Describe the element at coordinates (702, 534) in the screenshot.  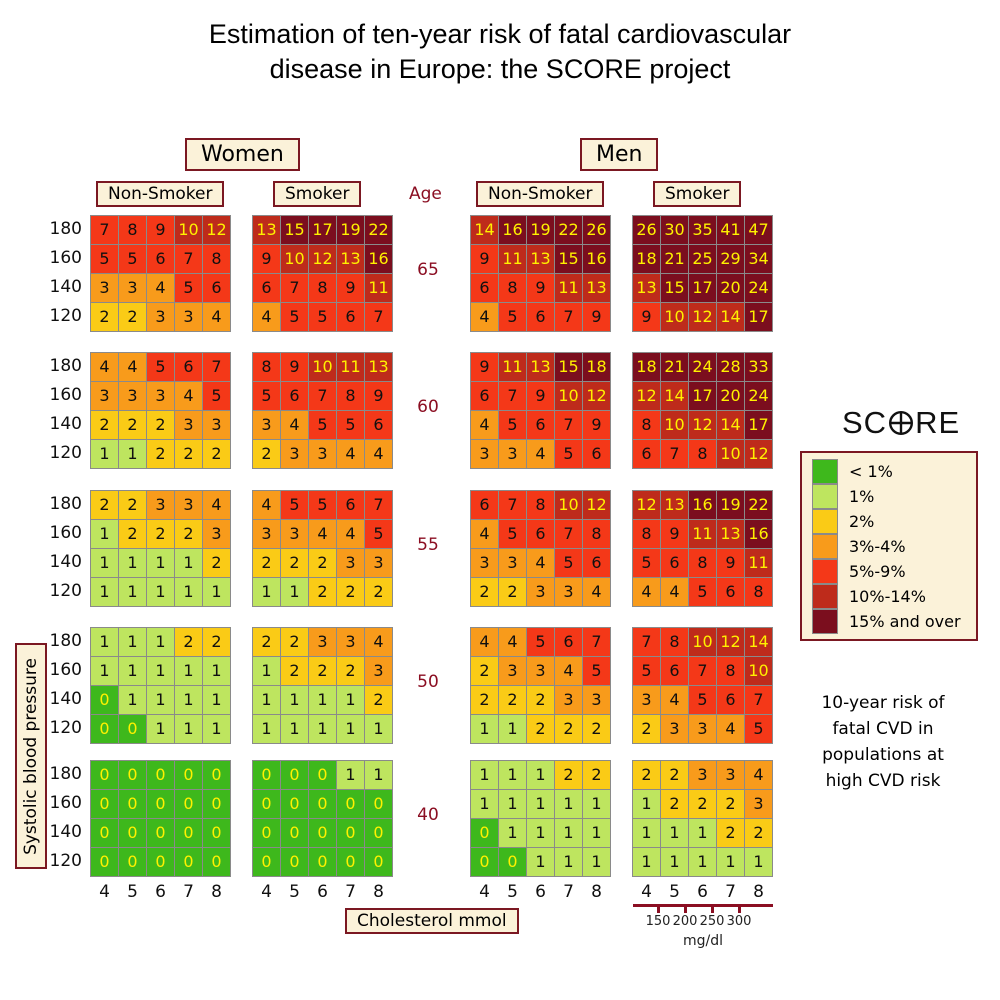
I see `risk-cell: 11` at that location.